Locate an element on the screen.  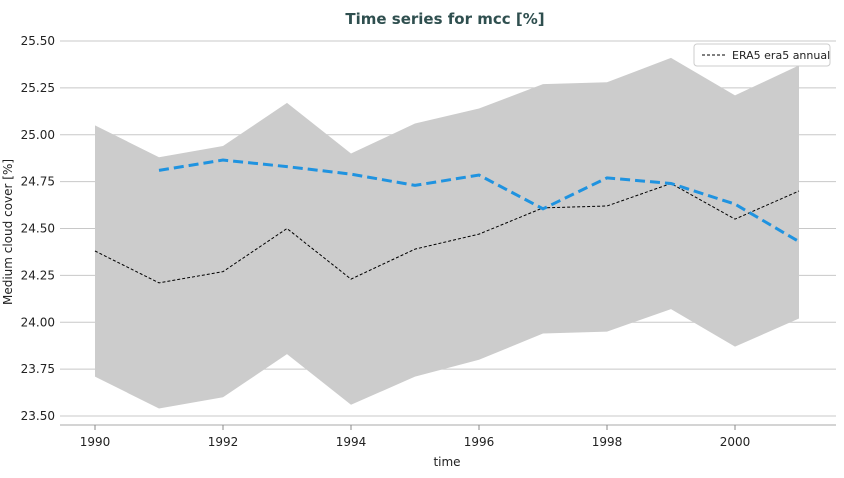
chart-title: Time series for mcc [%] is located at coordinates (444, 19).